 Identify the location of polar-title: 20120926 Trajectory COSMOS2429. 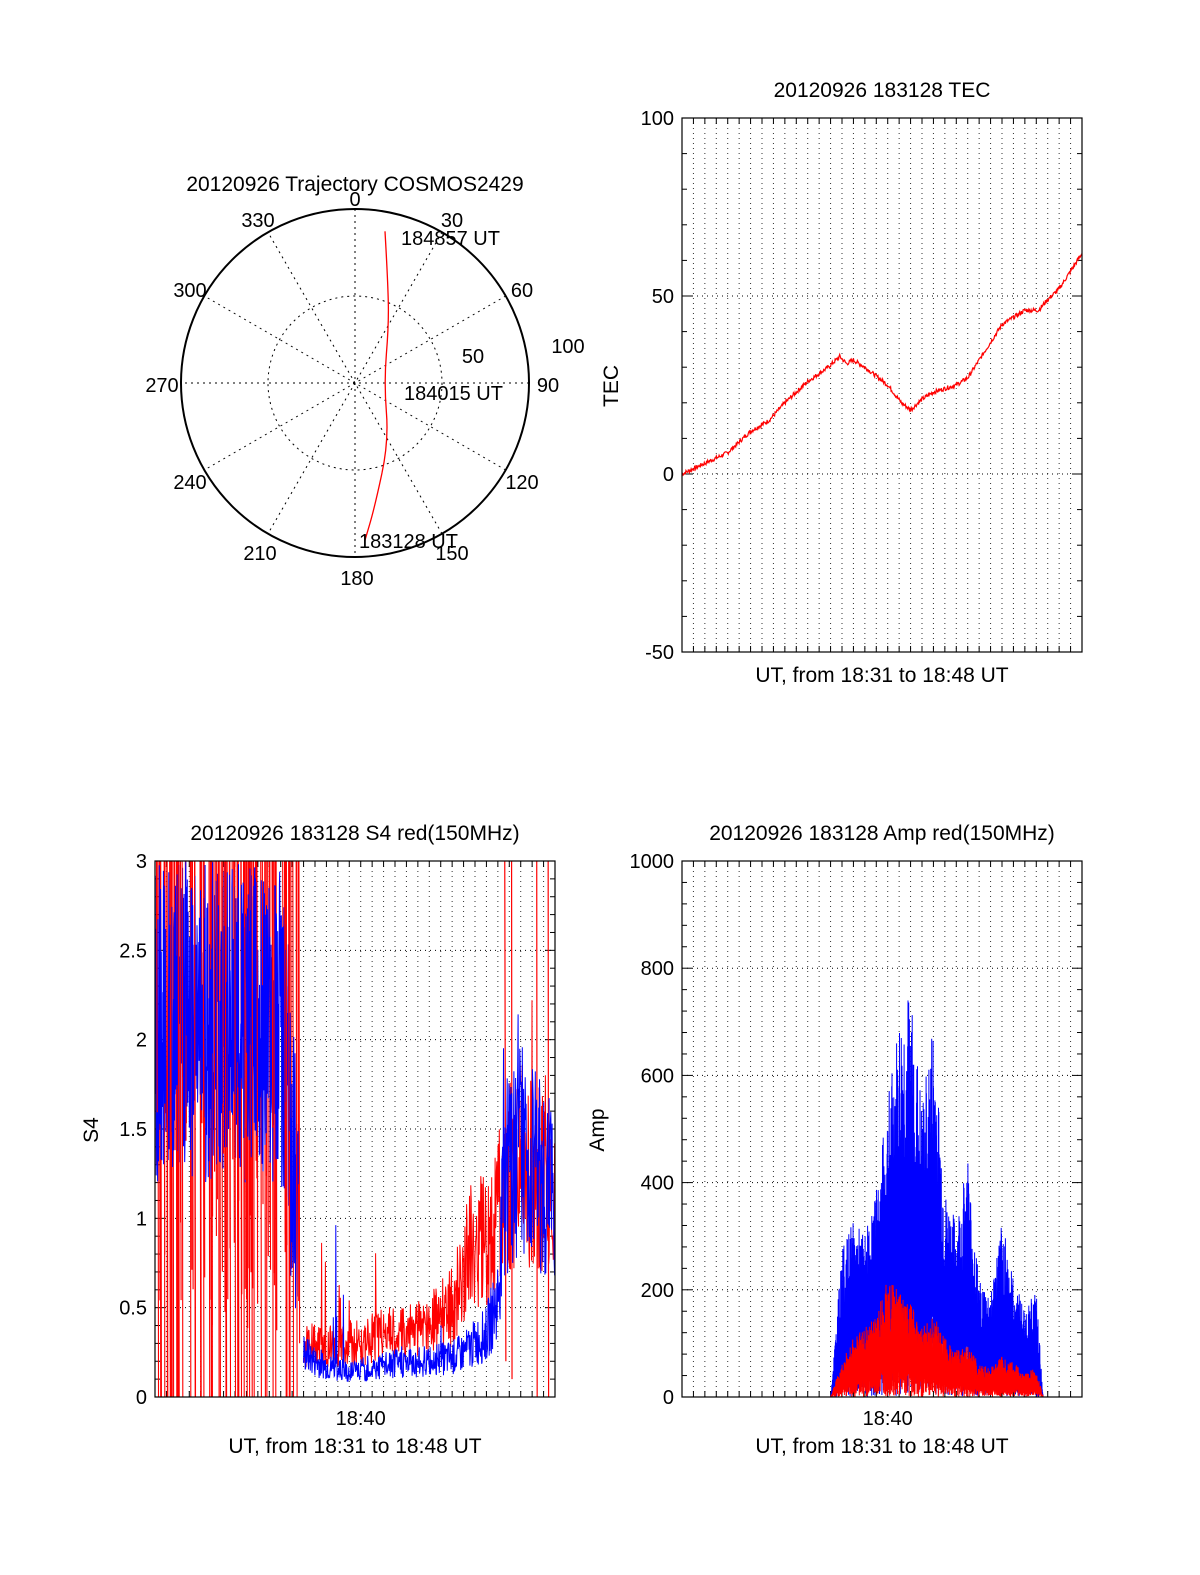
(354, 184).